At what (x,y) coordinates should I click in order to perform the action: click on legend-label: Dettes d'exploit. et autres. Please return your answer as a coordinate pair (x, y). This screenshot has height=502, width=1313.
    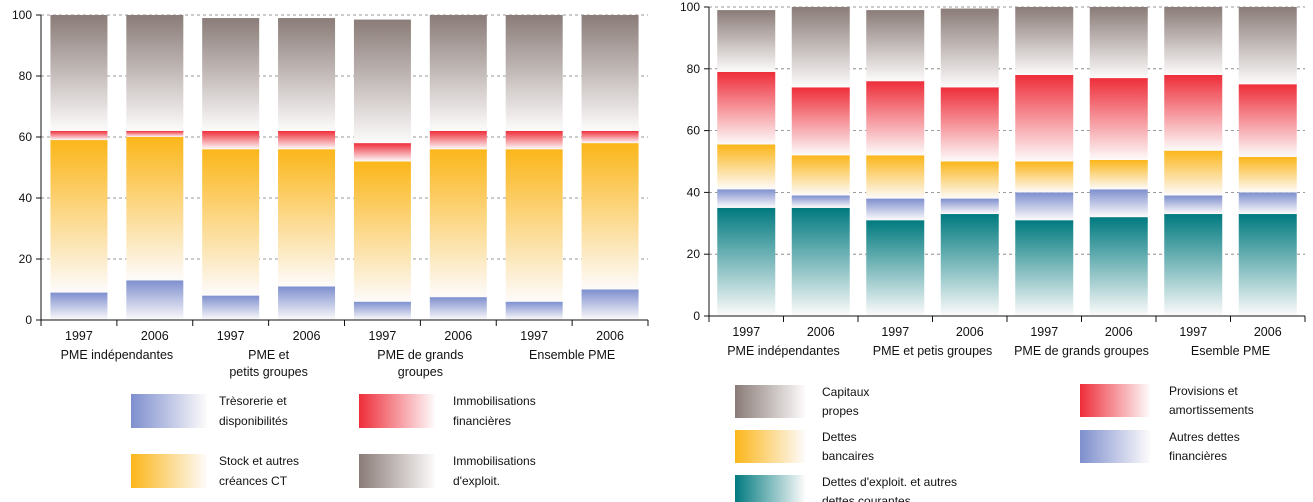
    Looking at the image, I should click on (889, 482).